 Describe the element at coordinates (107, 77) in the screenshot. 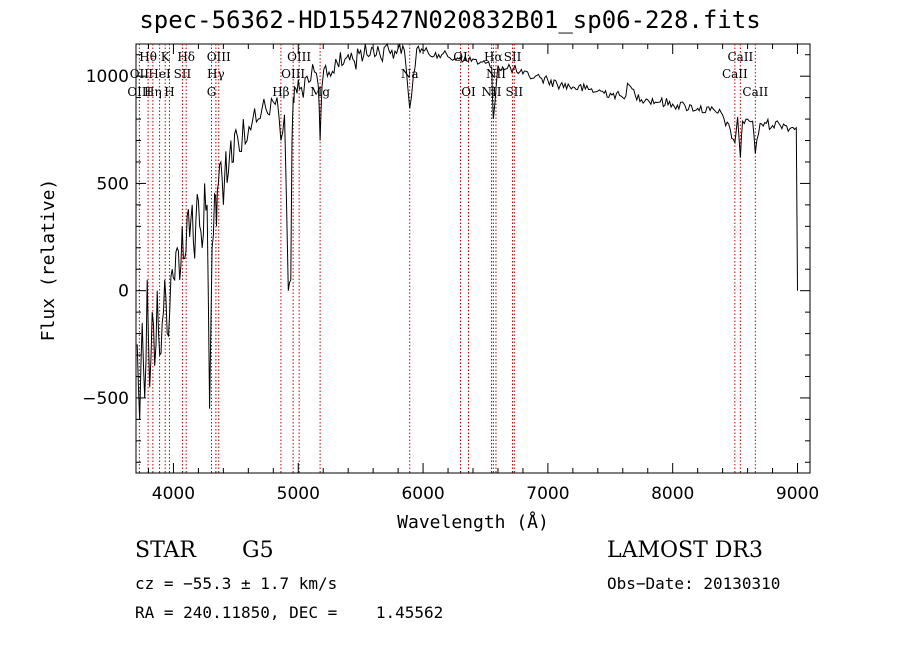

I see `y-tick-label: 1000` at that location.